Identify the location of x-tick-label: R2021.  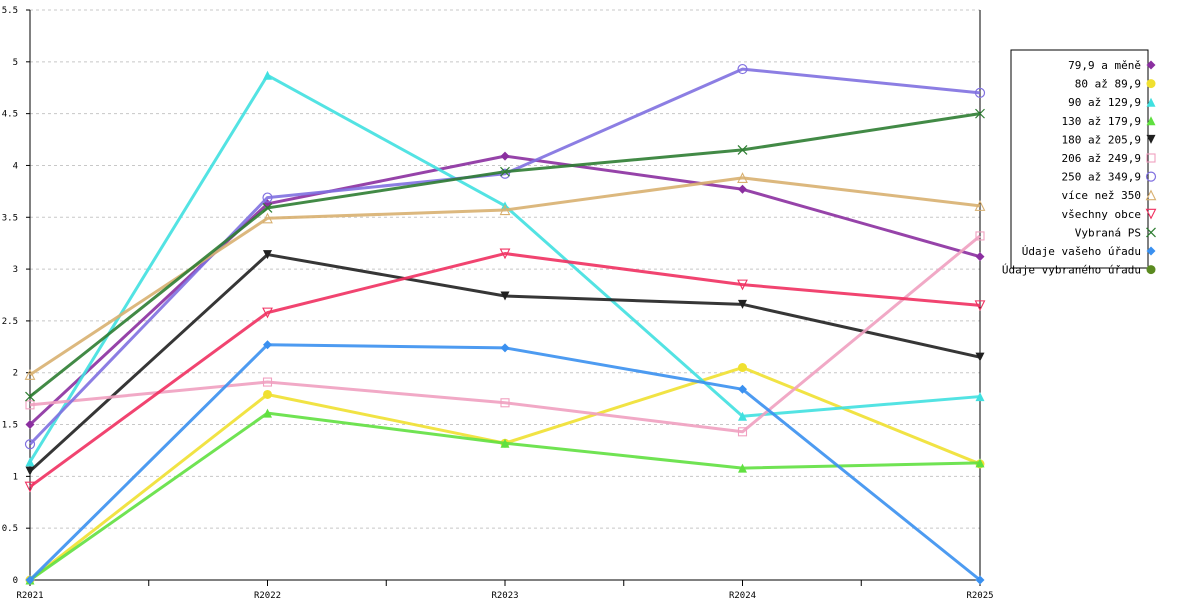
(29, 595).